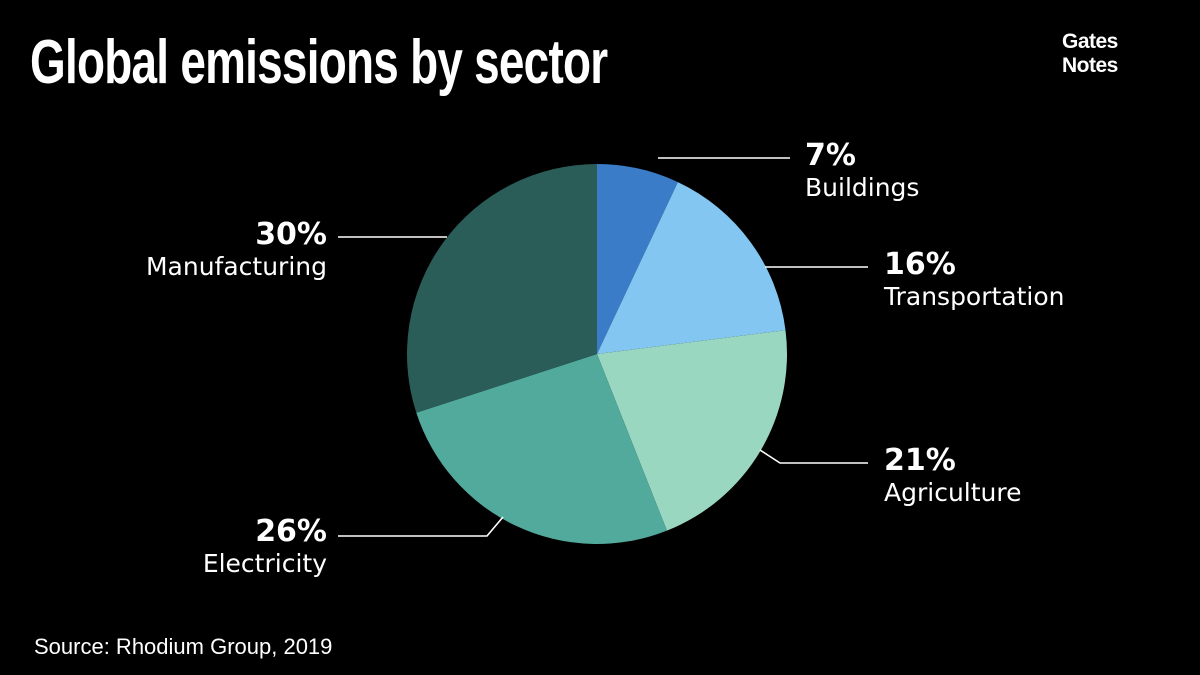 This screenshot has height=675, width=1200. I want to click on data-label-name-buildings: Buildings, so click(862, 187).